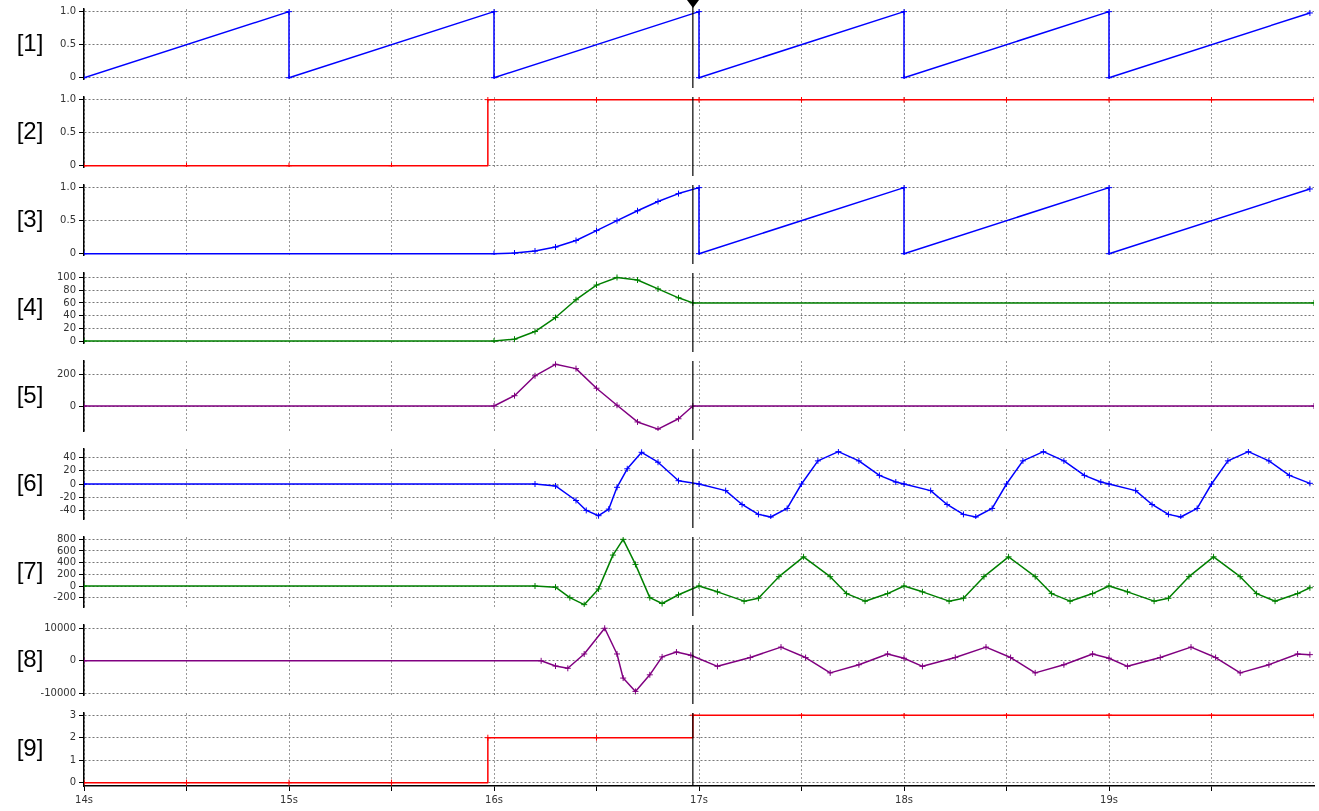 The image size is (1319, 811). What do you see at coordinates (30, 748) in the screenshot?
I see `y-axis-title: [9]` at bounding box center [30, 748].